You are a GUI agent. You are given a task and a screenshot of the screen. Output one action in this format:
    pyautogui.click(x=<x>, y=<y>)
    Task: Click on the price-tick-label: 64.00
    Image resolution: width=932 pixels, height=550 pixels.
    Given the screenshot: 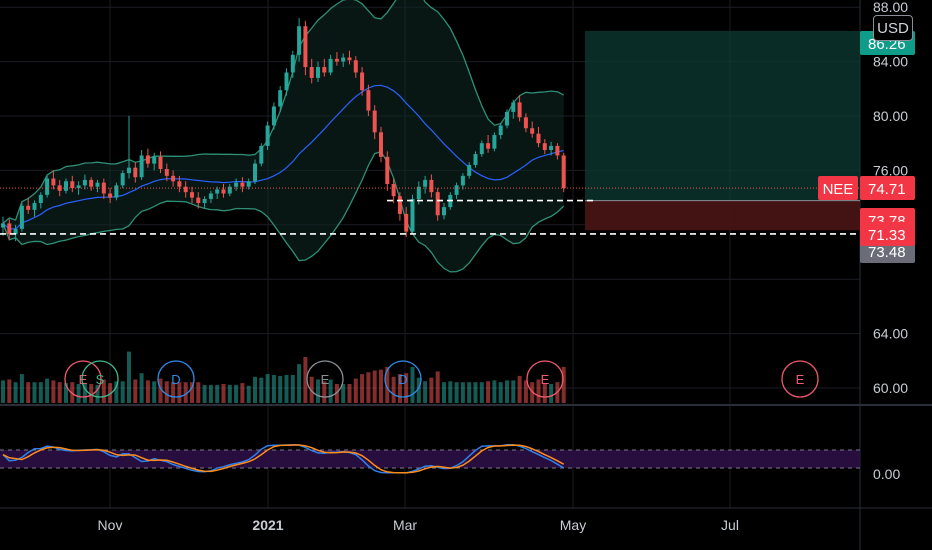 What is the action you would take?
    pyautogui.click(x=890, y=334)
    